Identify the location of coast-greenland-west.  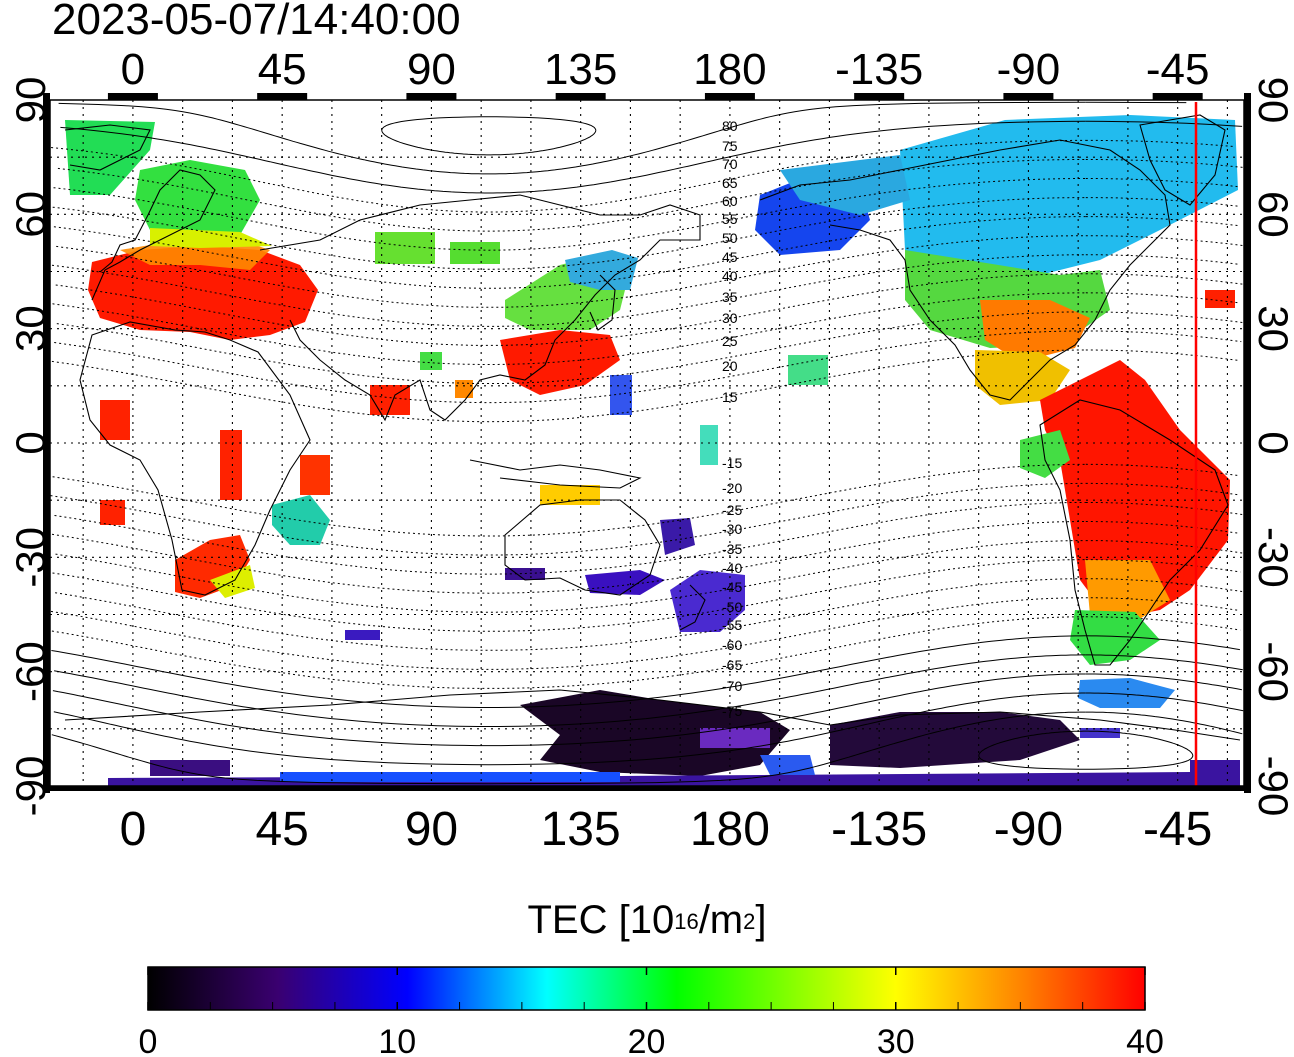
(107, 147).